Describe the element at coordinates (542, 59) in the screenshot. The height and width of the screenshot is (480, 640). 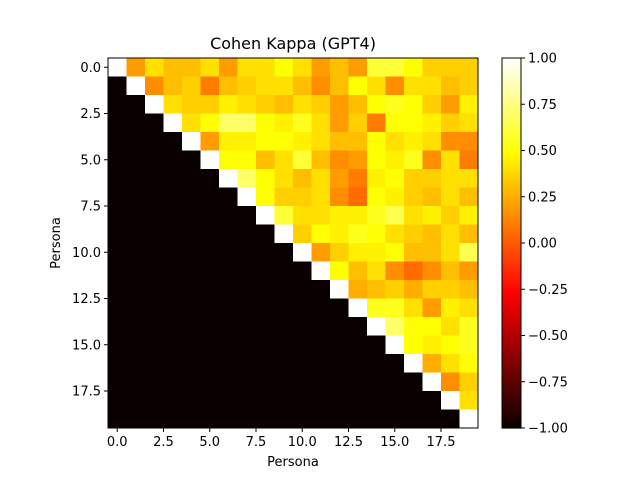
I see `colorbar-tick-label: 1.00` at that location.